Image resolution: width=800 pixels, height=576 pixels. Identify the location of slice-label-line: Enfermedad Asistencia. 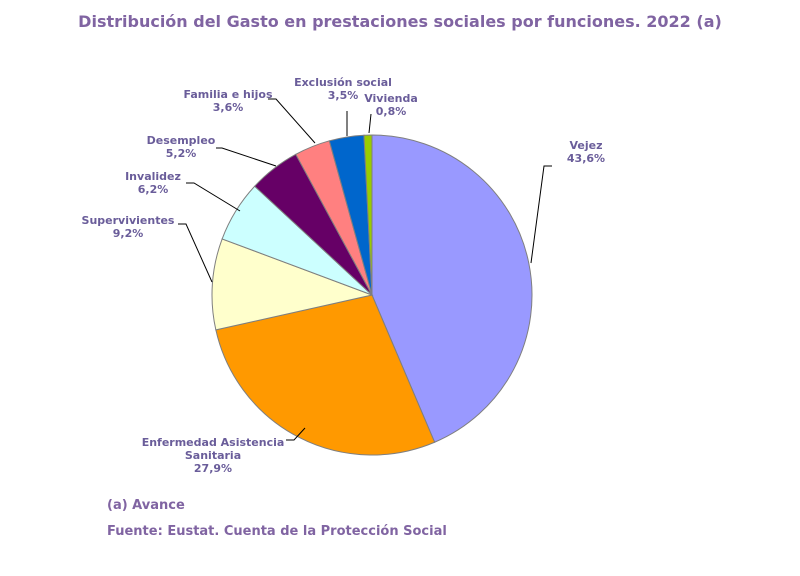
(213, 442).